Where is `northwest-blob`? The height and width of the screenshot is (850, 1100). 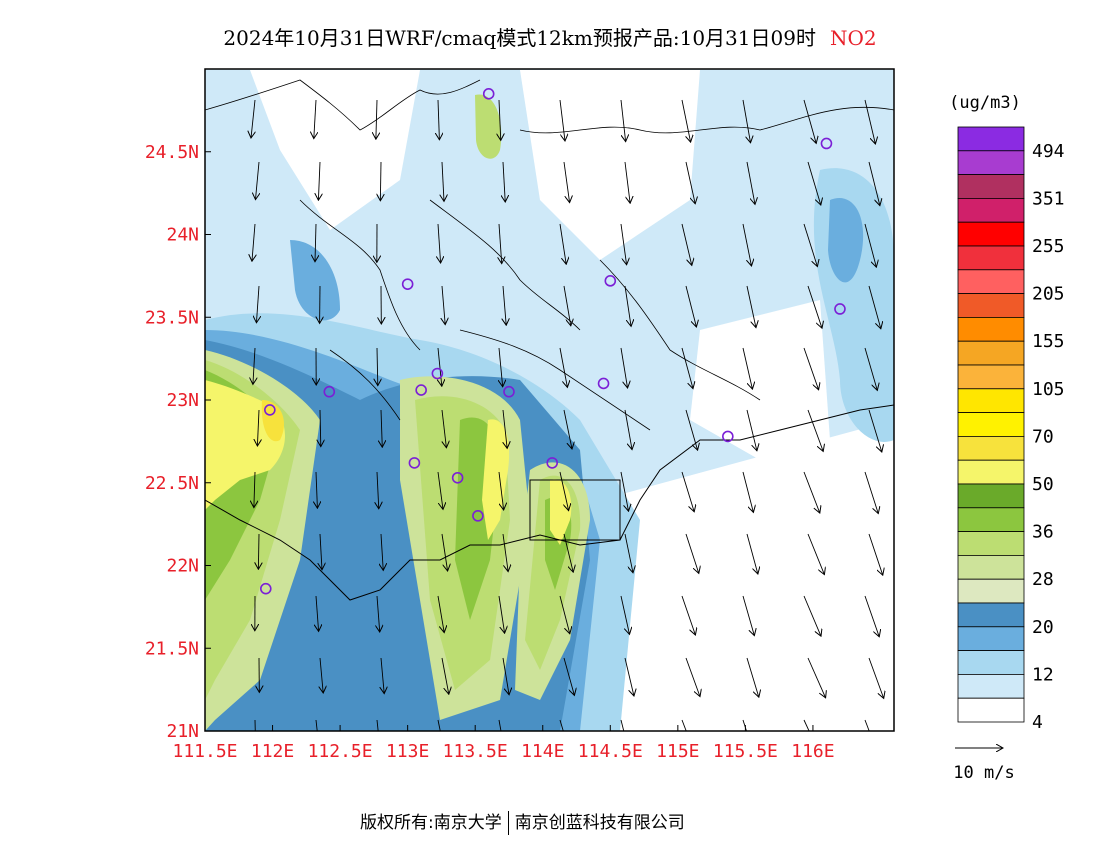
northwest-blob is located at coordinates (315, 280).